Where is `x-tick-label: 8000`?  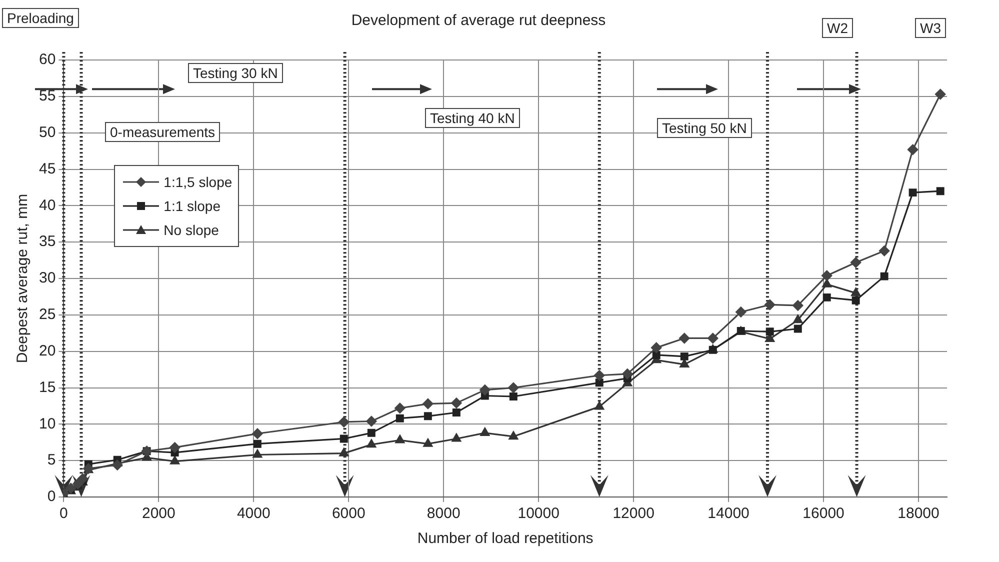
x-tick-label: 8000 is located at coordinates (443, 513).